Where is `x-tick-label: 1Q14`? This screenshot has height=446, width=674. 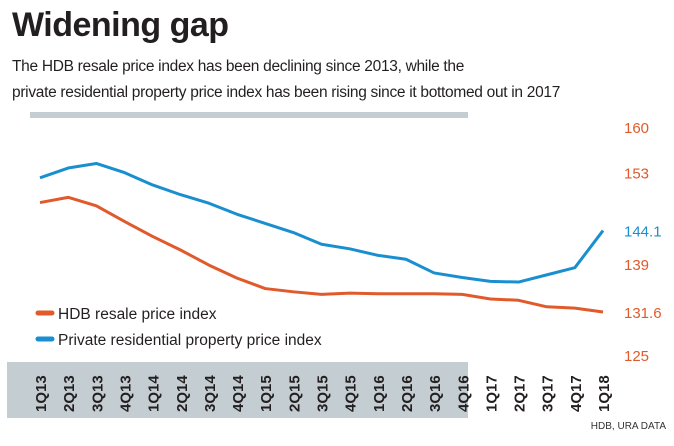
x-tick-label: 1Q14 is located at coordinates (154, 393).